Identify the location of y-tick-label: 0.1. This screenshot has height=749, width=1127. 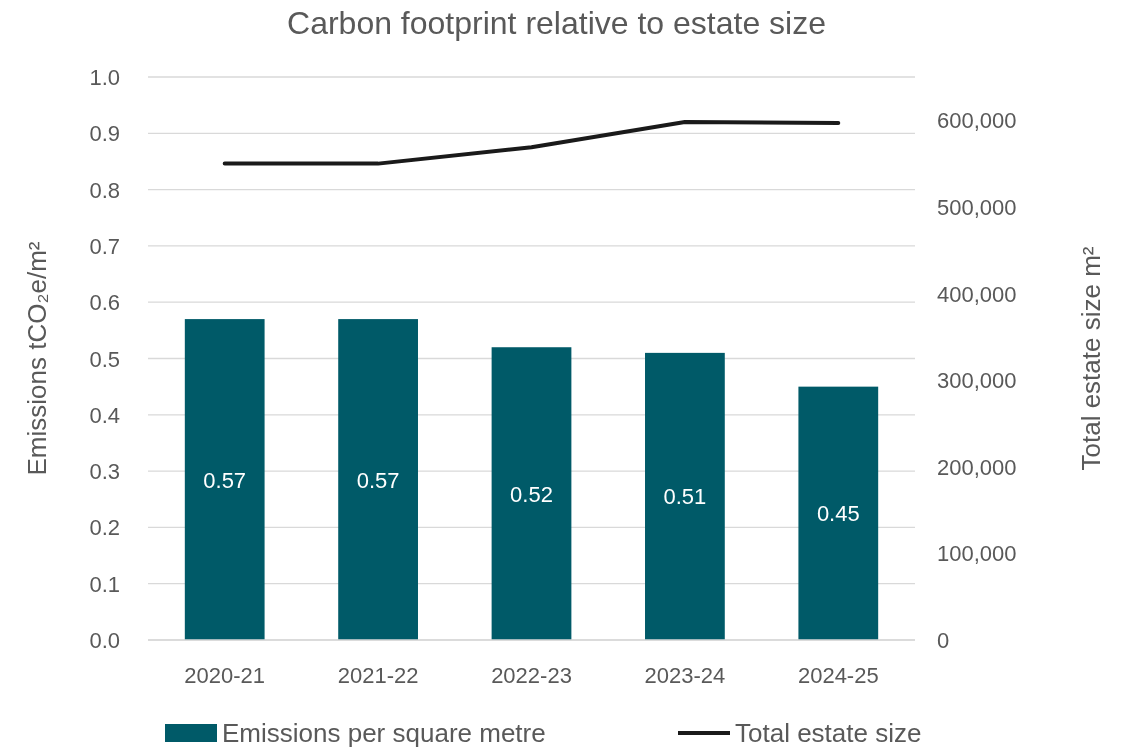
(104, 584).